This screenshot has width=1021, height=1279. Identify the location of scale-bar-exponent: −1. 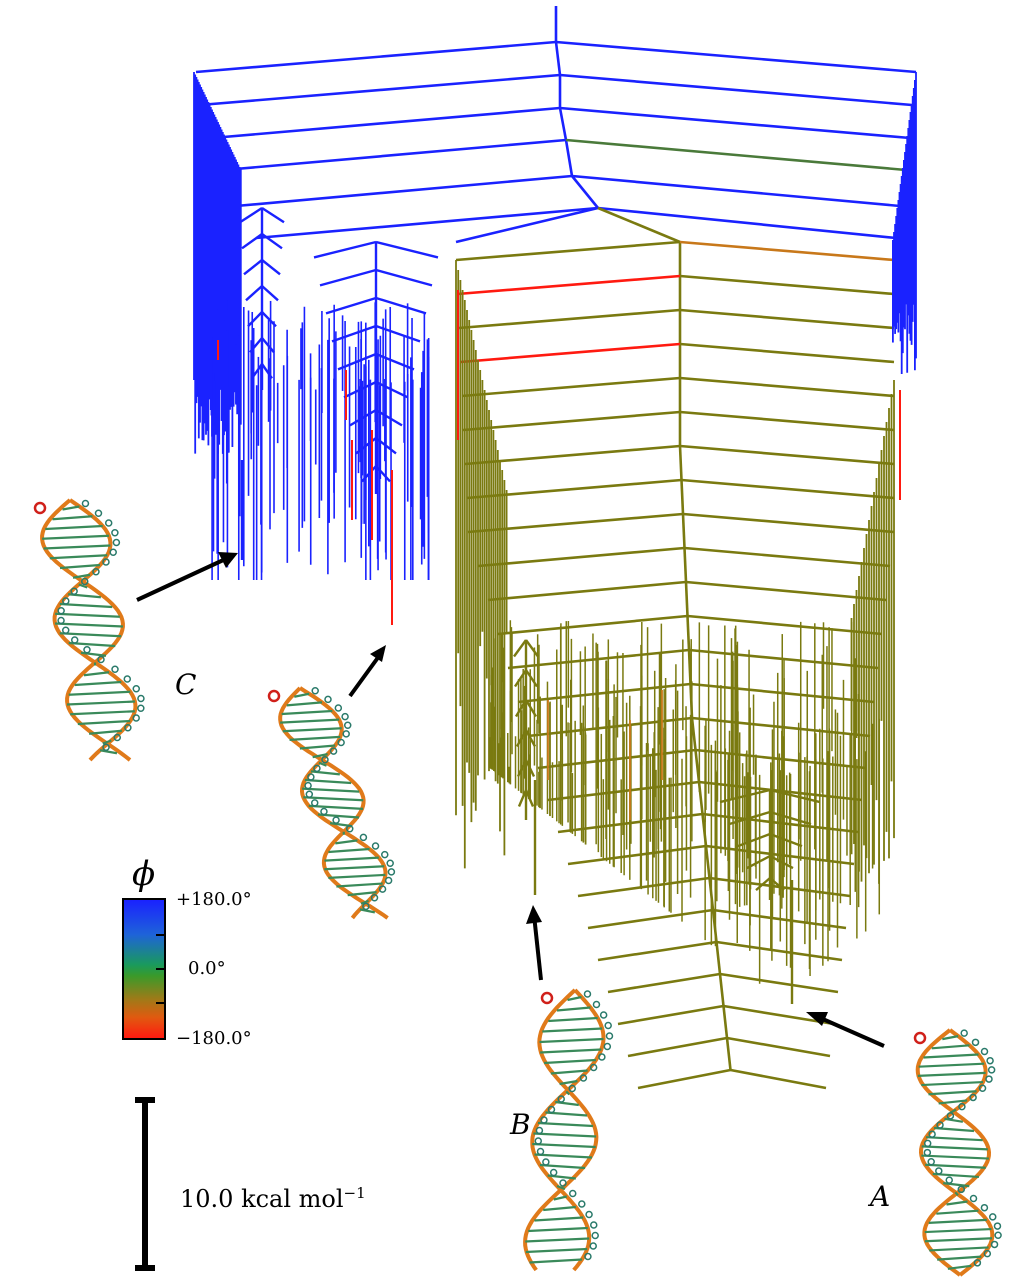
(354, 1193).